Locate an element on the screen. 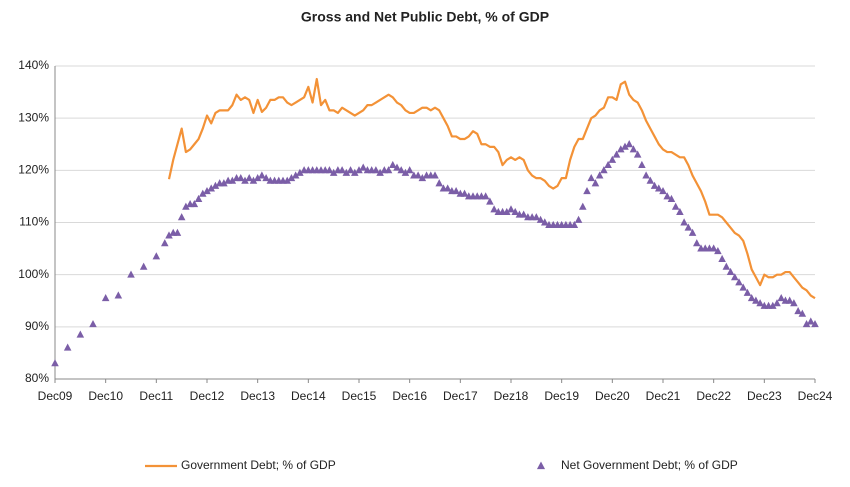  x-tick-label: Dec20 is located at coordinates (612, 396).